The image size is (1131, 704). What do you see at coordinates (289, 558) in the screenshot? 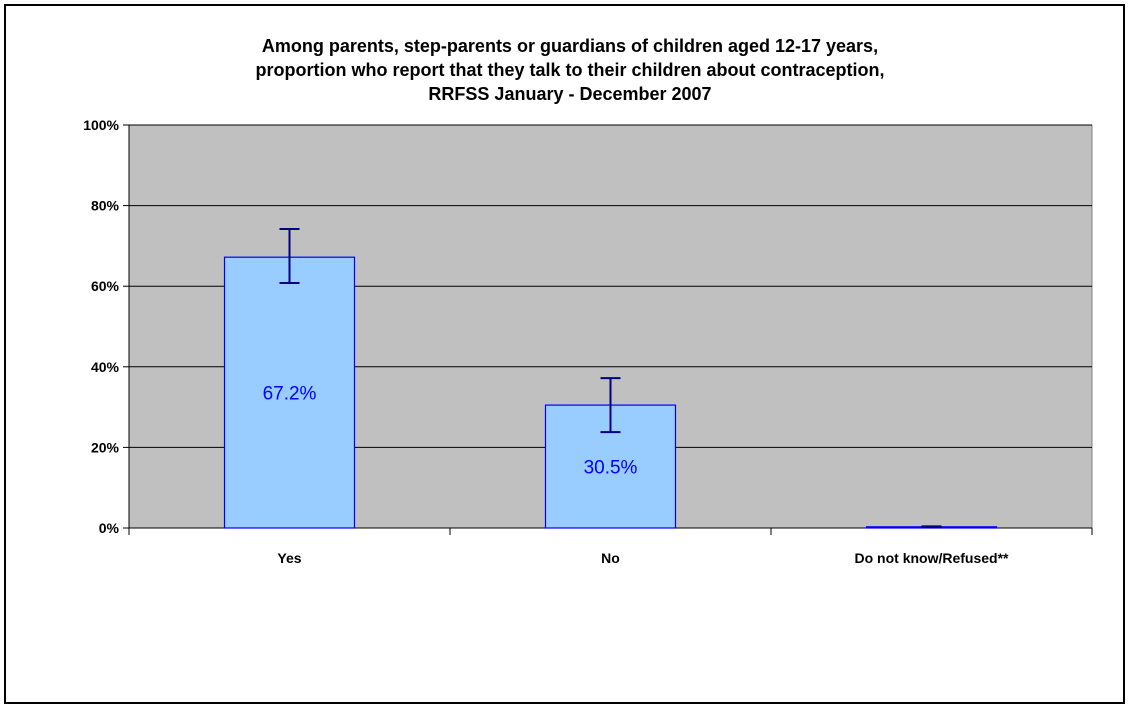
I see `x-tick-label: Yes` at bounding box center [289, 558].